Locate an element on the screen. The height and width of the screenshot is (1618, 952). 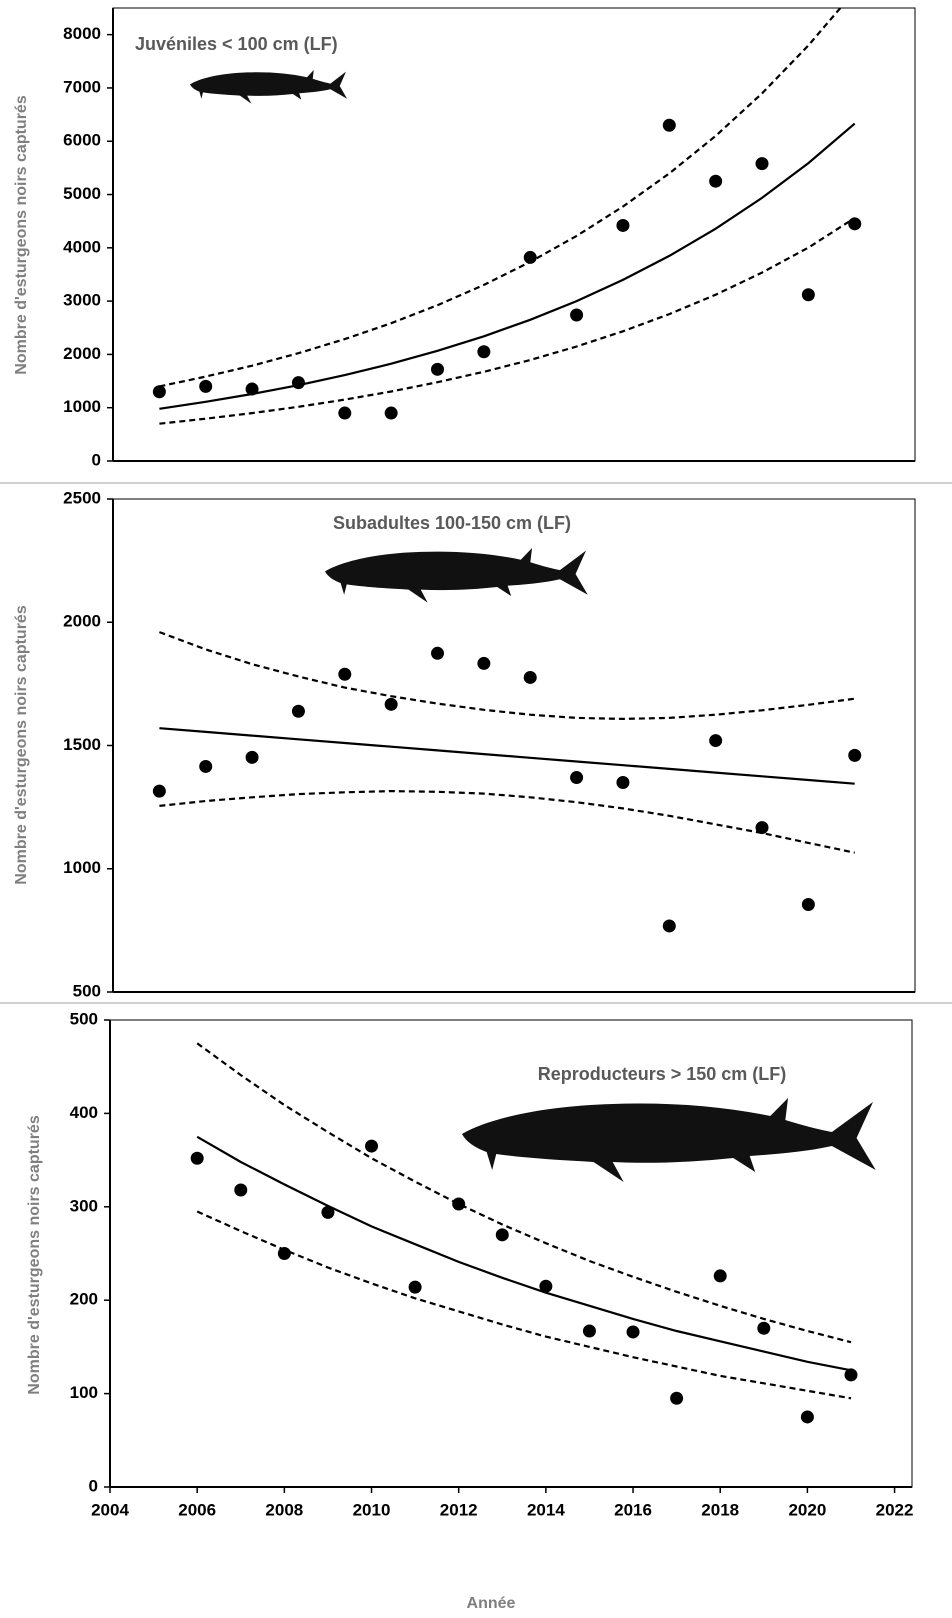
x-tick-label: 2022 is located at coordinates (895, 1509).